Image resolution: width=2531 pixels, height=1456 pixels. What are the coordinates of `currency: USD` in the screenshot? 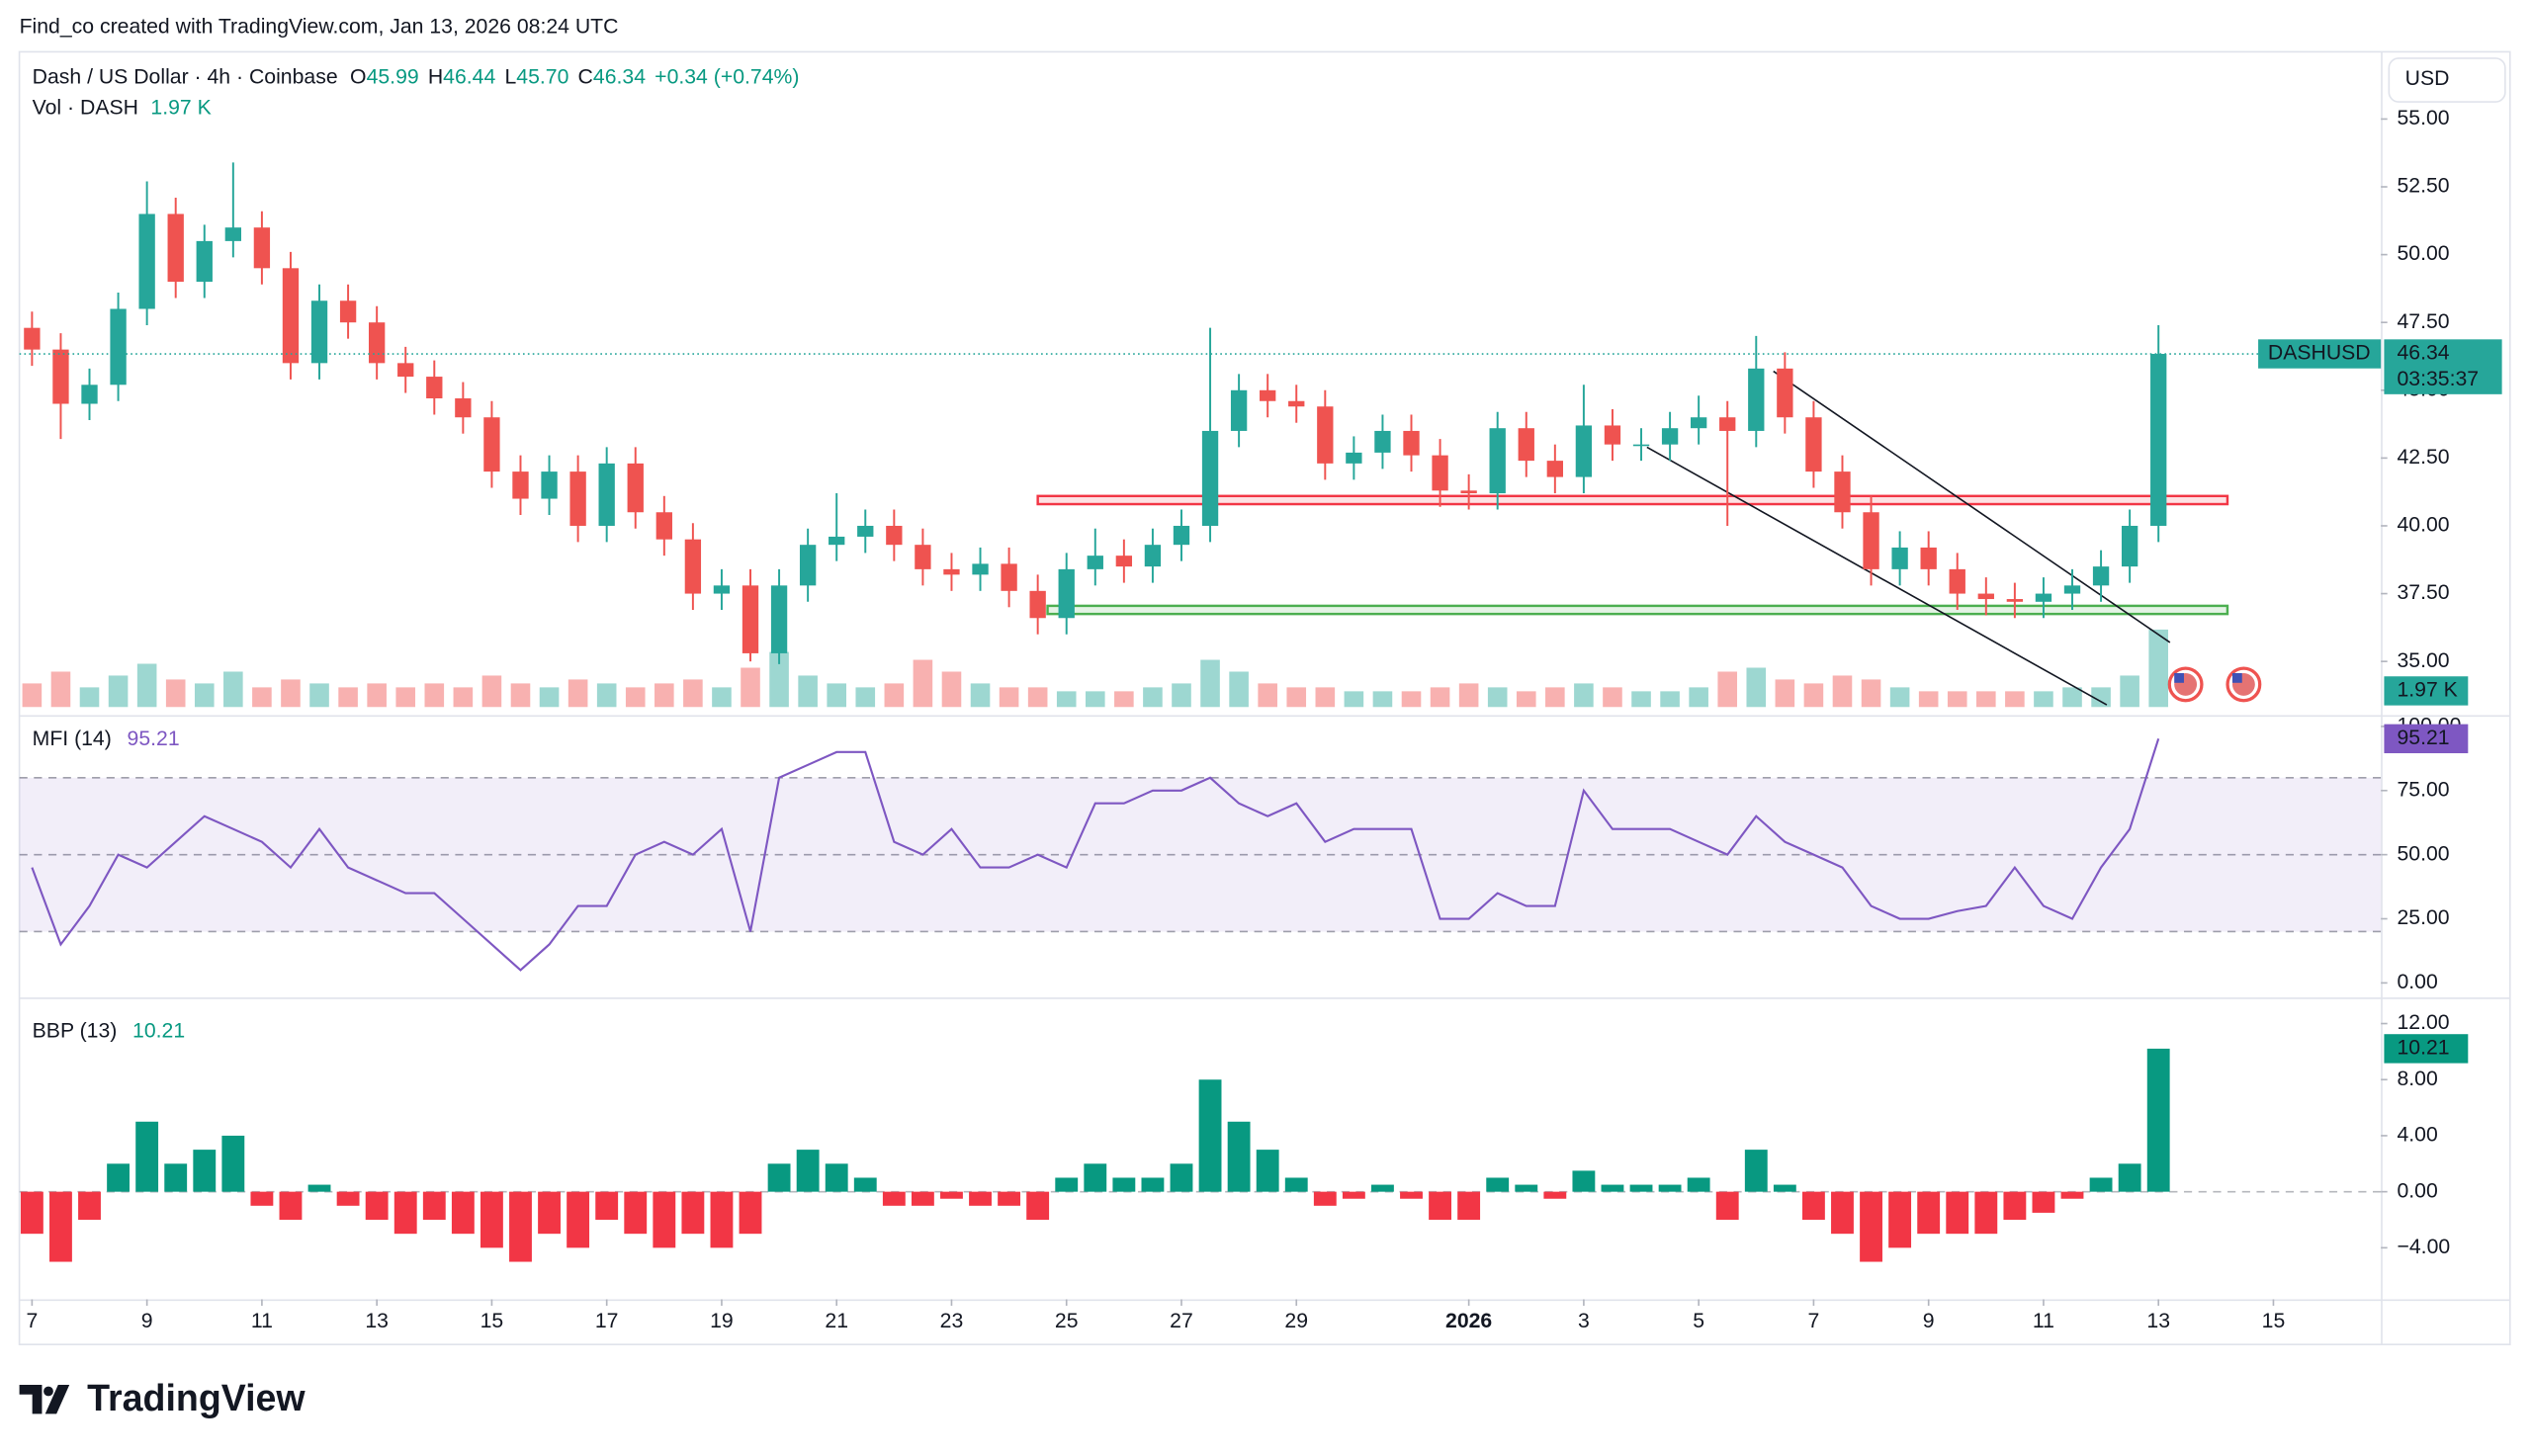 It's located at (2427, 78).